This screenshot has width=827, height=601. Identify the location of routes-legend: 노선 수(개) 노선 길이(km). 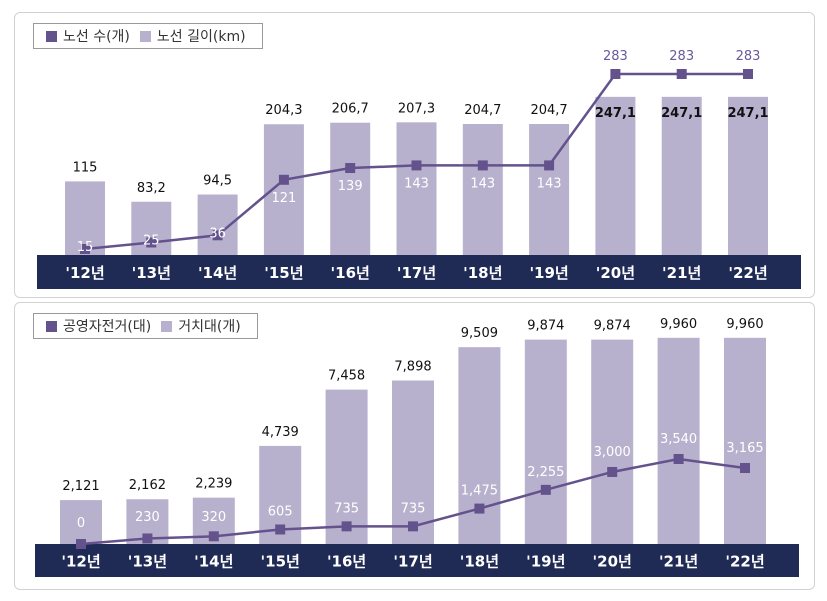
(148, 36).